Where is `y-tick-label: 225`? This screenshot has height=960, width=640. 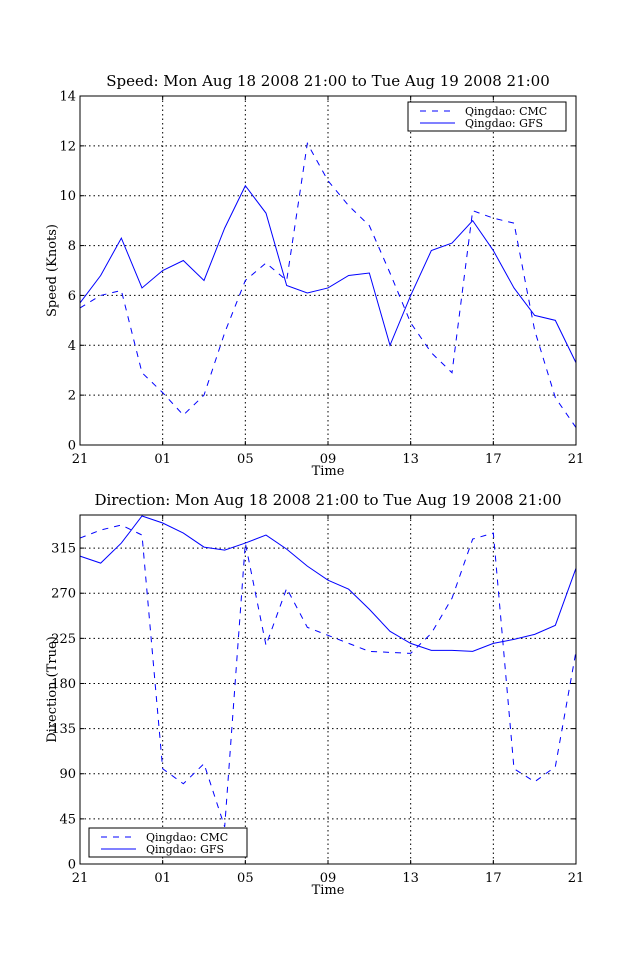
y-tick-label: 225 is located at coordinates (63, 639).